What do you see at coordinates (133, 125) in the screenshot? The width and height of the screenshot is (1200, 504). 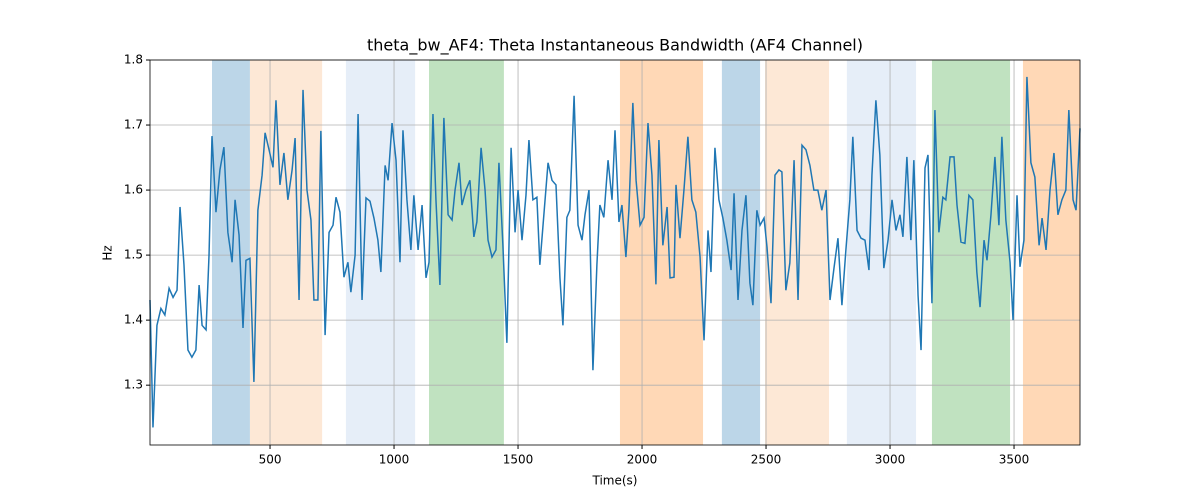 I see `y-tick-label: 1.7` at bounding box center [133, 125].